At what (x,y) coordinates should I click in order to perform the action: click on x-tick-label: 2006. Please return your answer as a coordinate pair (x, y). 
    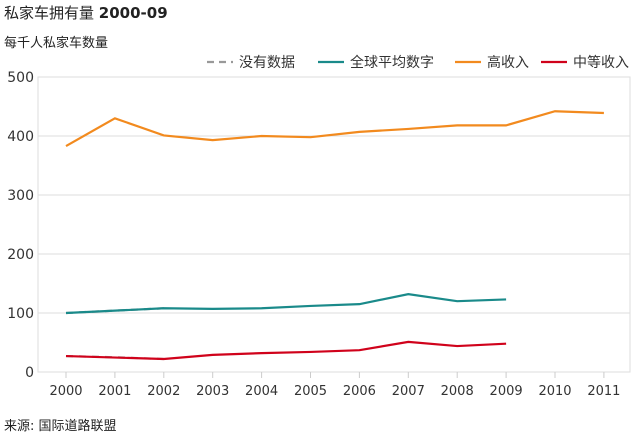
    Looking at the image, I should click on (359, 391).